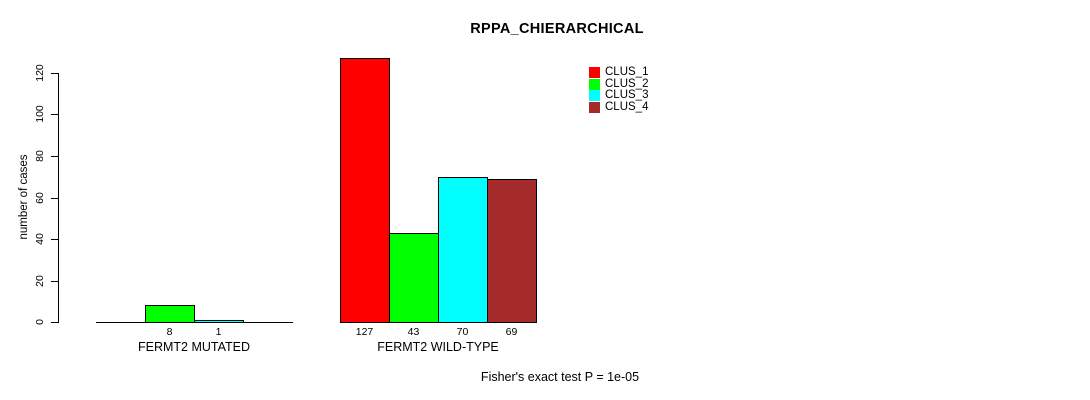  What do you see at coordinates (218, 332) in the screenshot?
I see `bar-value-label: 1` at bounding box center [218, 332].